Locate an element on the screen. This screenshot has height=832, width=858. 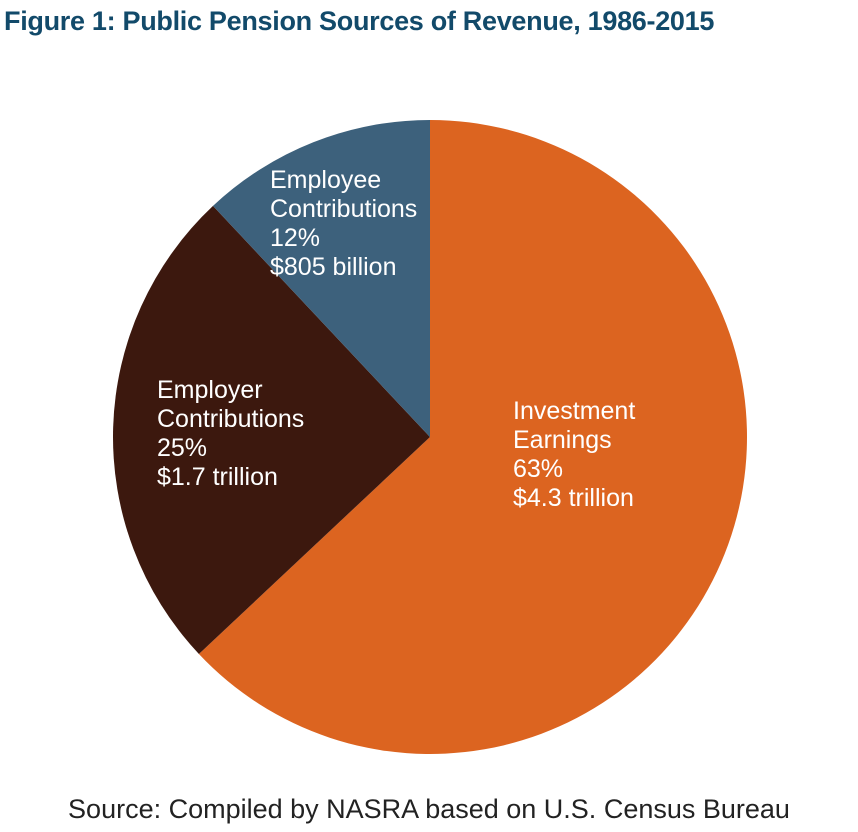
pie-slice is located at coordinates (321, 278).